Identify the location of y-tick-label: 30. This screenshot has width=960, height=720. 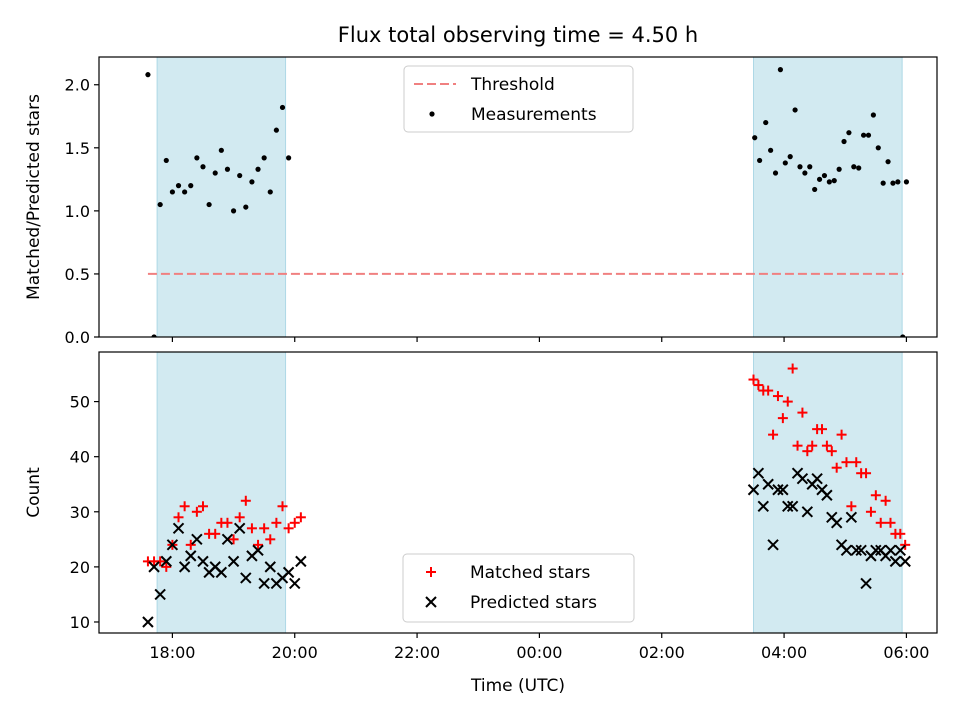
(80, 512).